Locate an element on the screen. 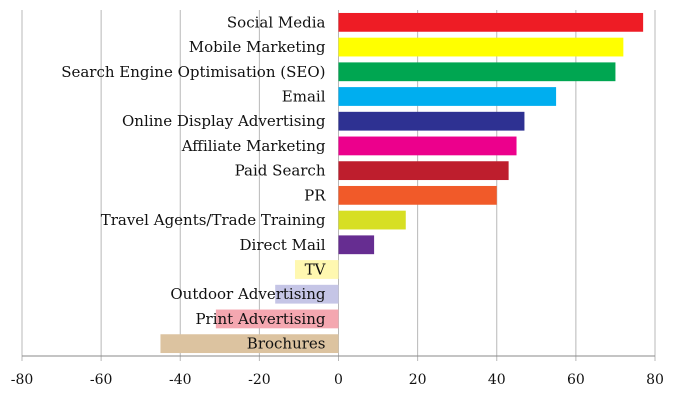 This screenshot has height=404, width=684. x-tick-label-4: 0 is located at coordinates (338, 380).